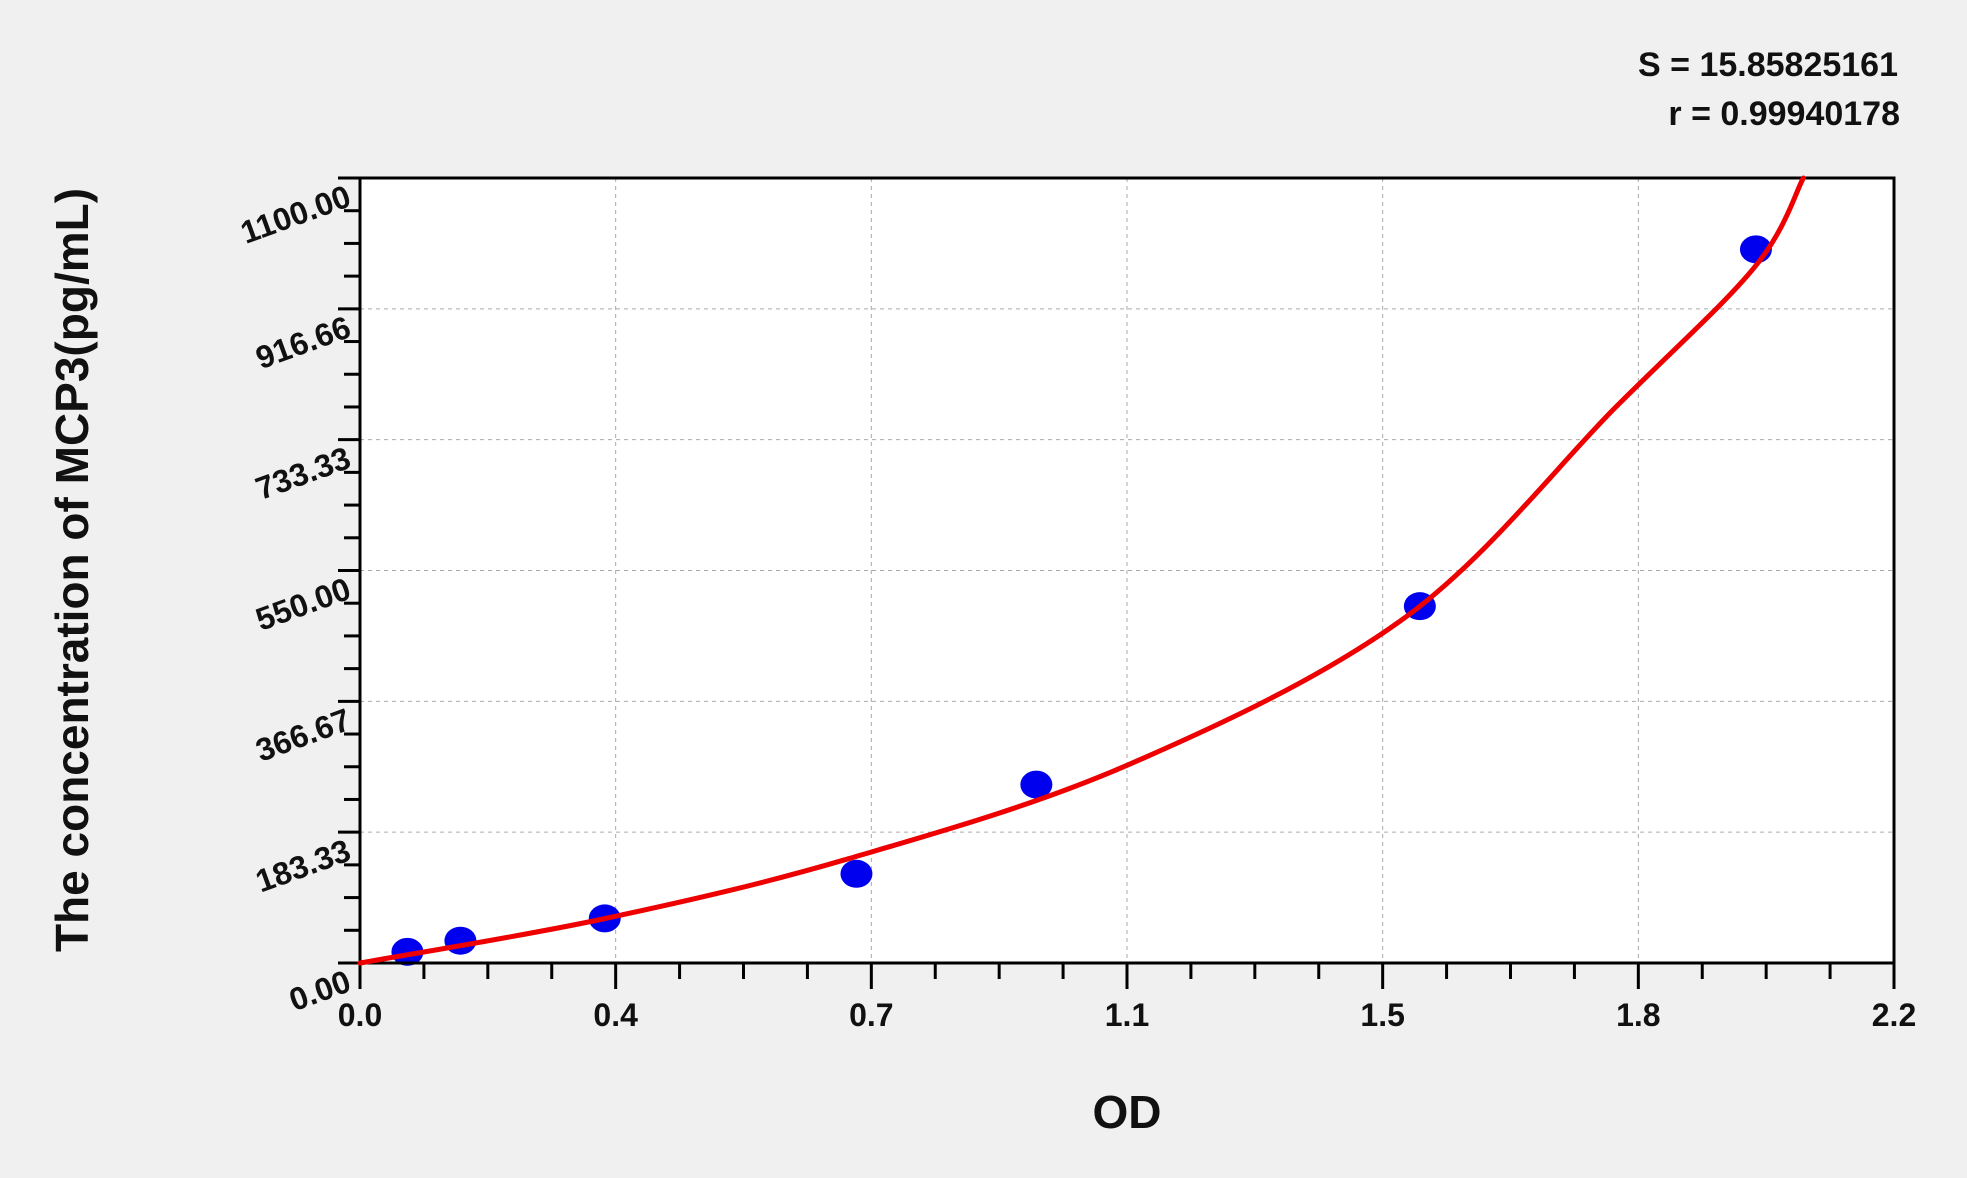  What do you see at coordinates (303, 603) in the screenshot?
I see `y-tick-label: 550.00` at bounding box center [303, 603].